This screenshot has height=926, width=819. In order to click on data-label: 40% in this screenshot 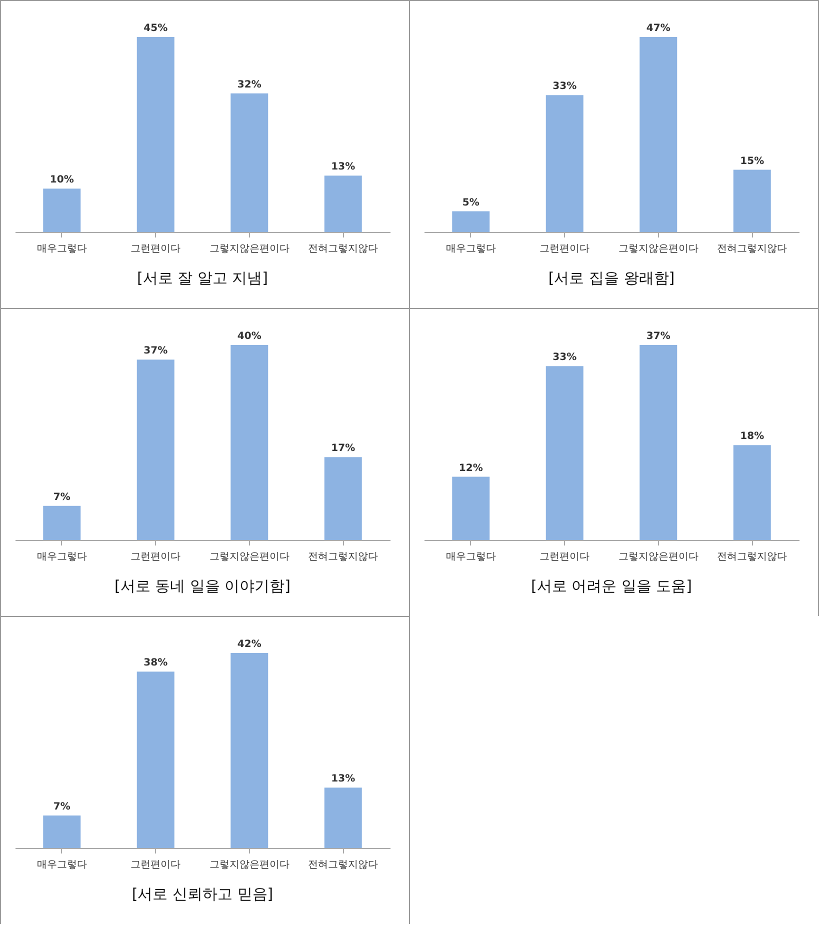, I will do `click(249, 336)`.